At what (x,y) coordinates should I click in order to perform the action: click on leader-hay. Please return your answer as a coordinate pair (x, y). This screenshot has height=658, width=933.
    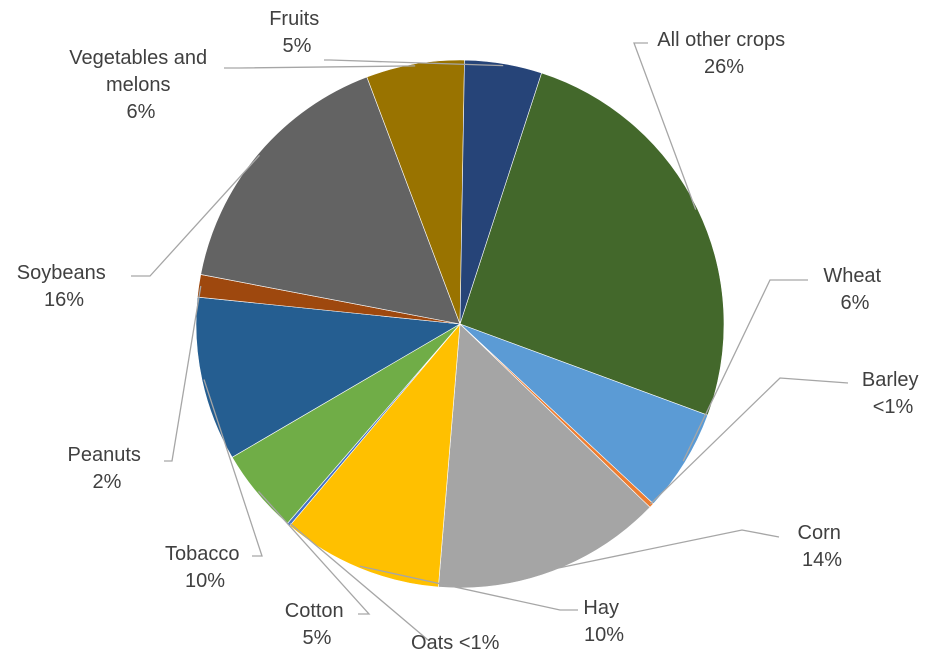
    Looking at the image, I should click on (468, 588).